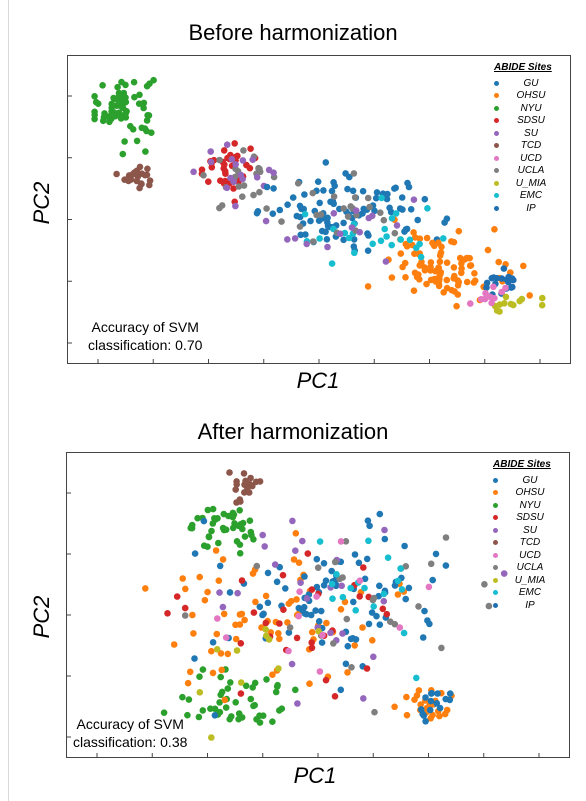  What do you see at coordinates (495, 530) in the screenshot?
I see `legend-marker` at bounding box center [495, 530].